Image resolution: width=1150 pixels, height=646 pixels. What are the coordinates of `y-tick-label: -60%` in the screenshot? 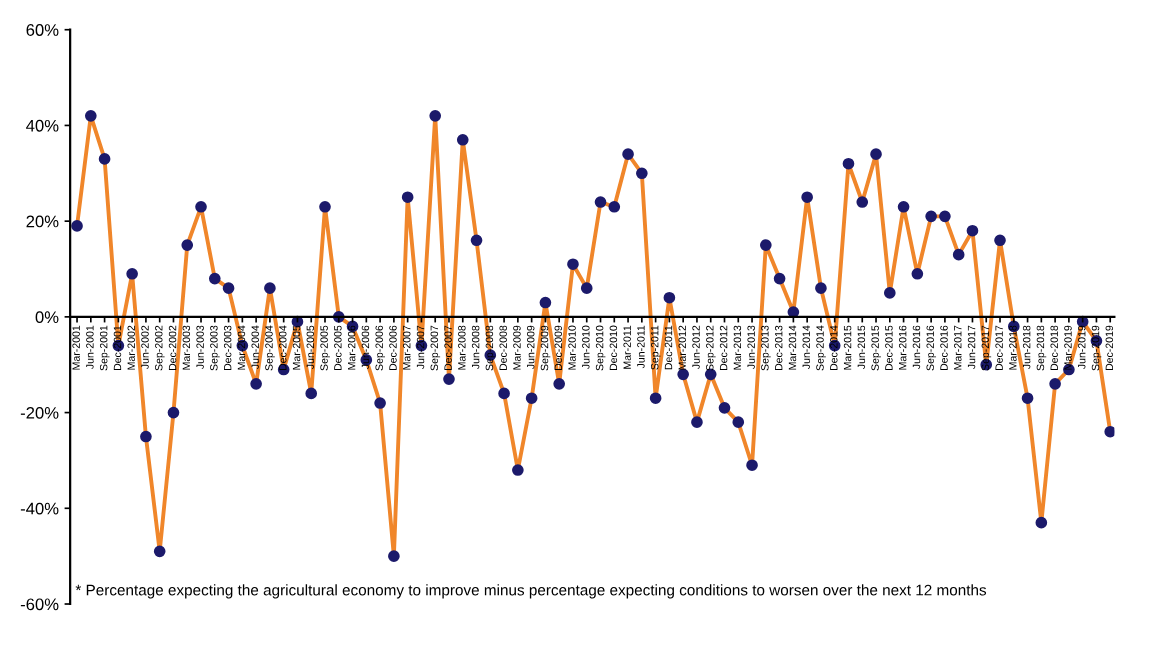 It's located at (39, 604).